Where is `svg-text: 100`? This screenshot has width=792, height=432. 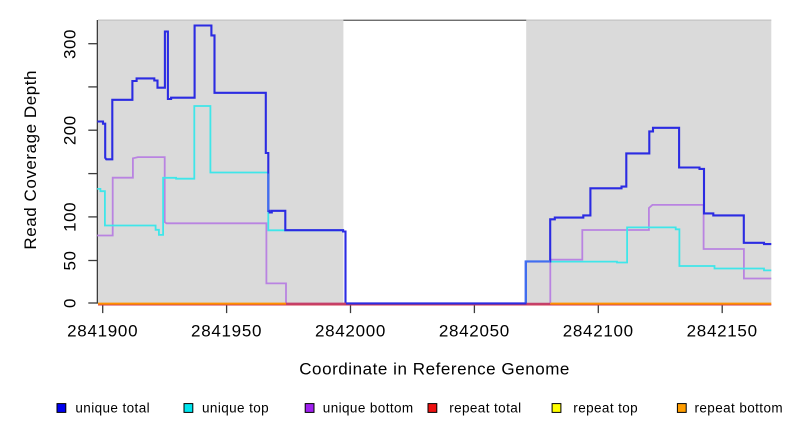
svg-text: 100 is located at coordinates (70, 217).